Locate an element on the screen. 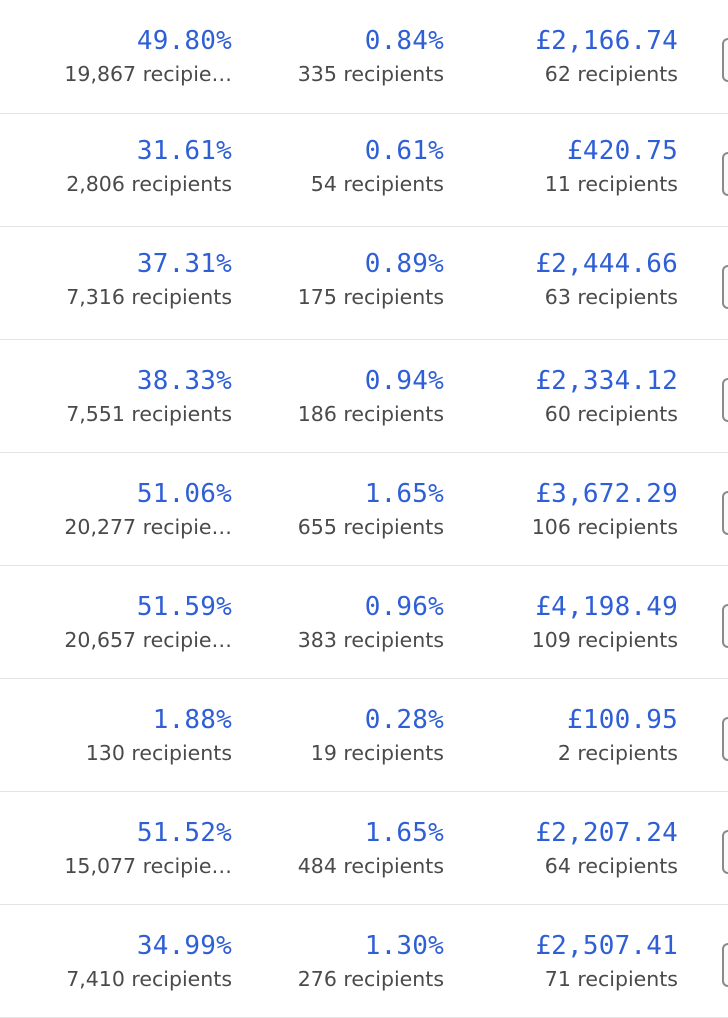  open-rate-value: 31.61% is located at coordinates (184, 151).